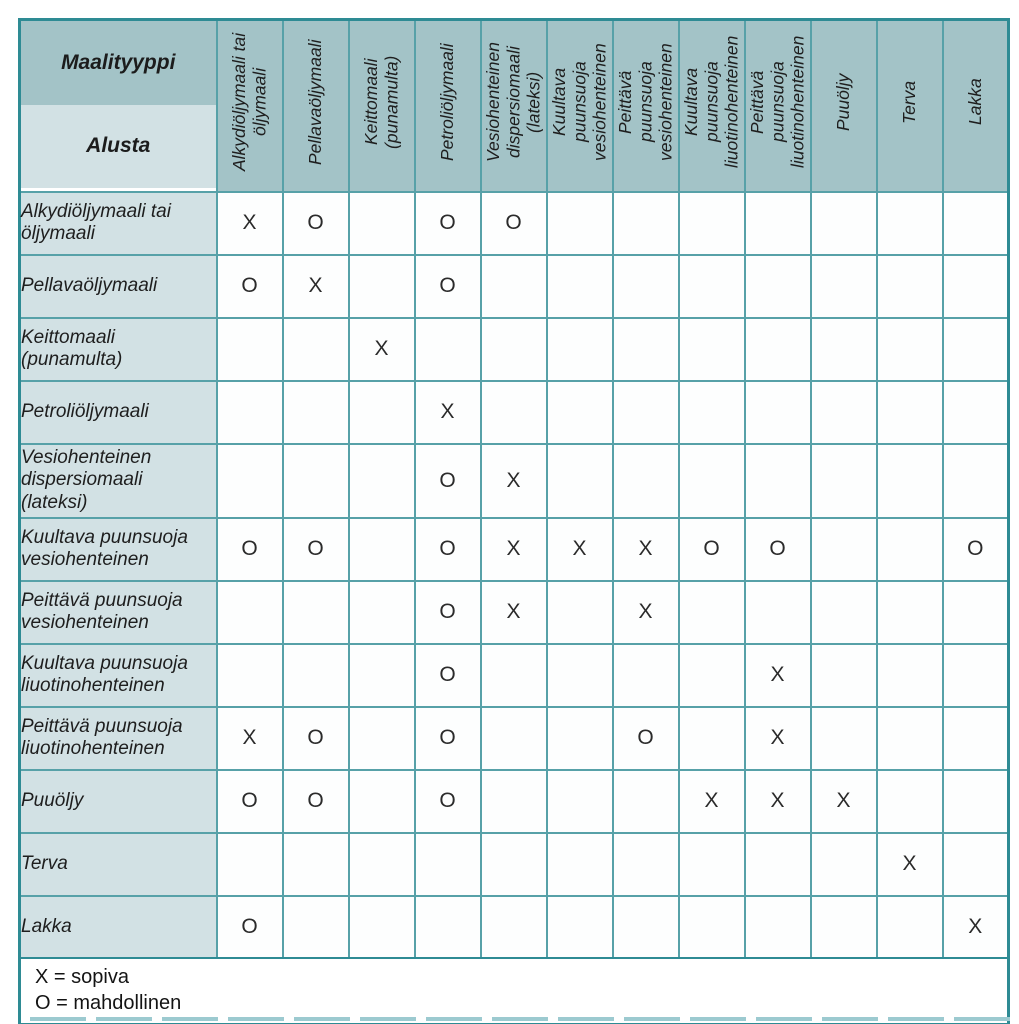  Describe the element at coordinates (975, 101) in the screenshot. I see `column-header-label: Lakka` at that location.